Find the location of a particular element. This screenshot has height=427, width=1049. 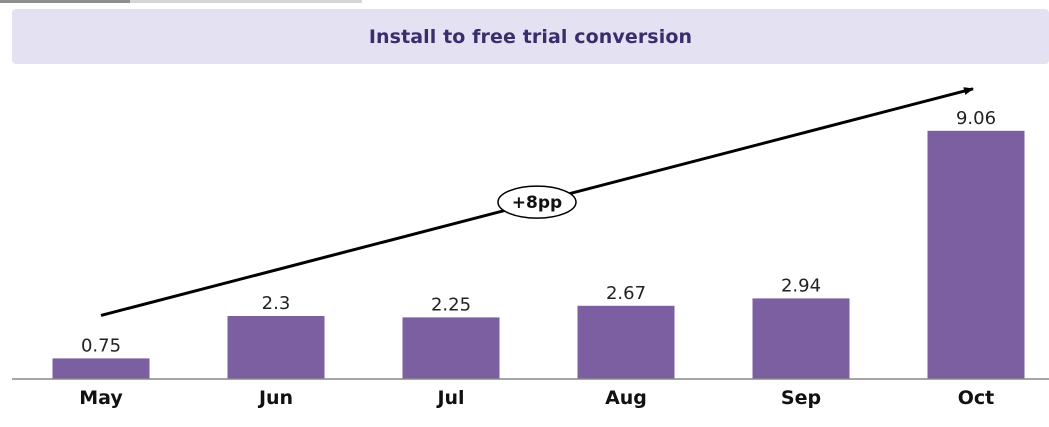

value-label-oct: 9.06 is located at coordinates (976, 118).